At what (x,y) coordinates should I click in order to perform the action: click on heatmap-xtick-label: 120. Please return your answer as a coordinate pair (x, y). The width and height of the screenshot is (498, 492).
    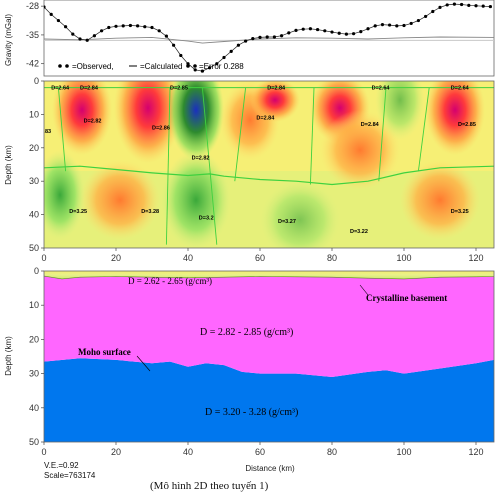
    Looking at the image, I should click on (475, 258).